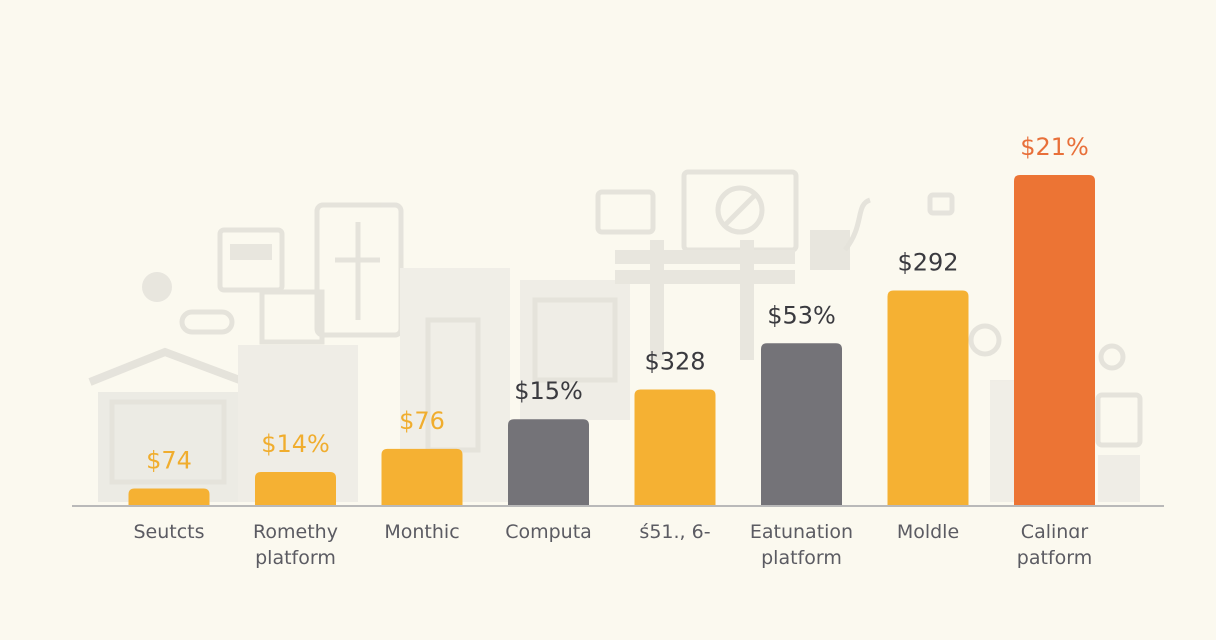  I want to click on x-axis-tick-label-line: Seutcts, so click(168, 532).